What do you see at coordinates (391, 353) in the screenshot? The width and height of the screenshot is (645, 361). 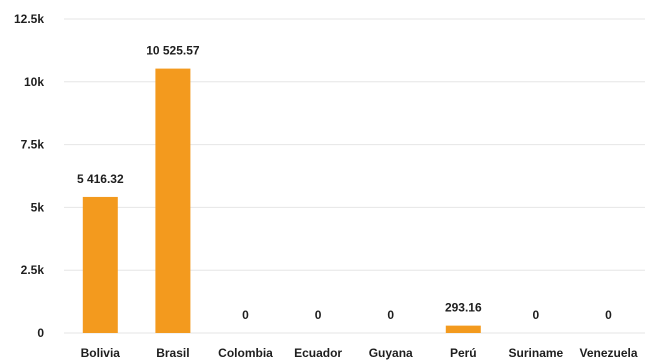 I see `x-category-label: Guyana` at bounding box center [391, 353].